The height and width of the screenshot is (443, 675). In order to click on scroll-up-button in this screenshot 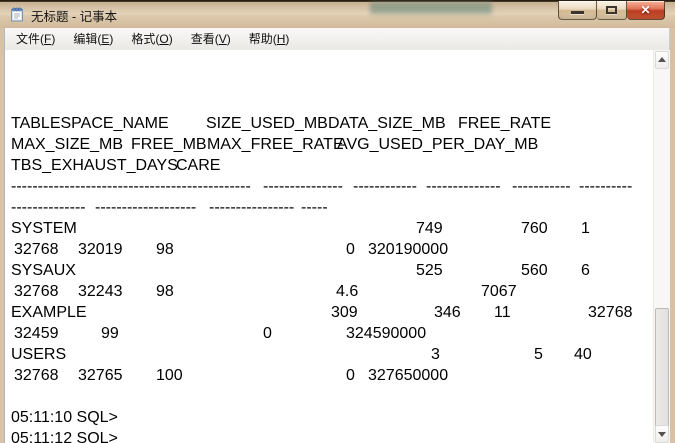, I will do `click(662, 60)`.